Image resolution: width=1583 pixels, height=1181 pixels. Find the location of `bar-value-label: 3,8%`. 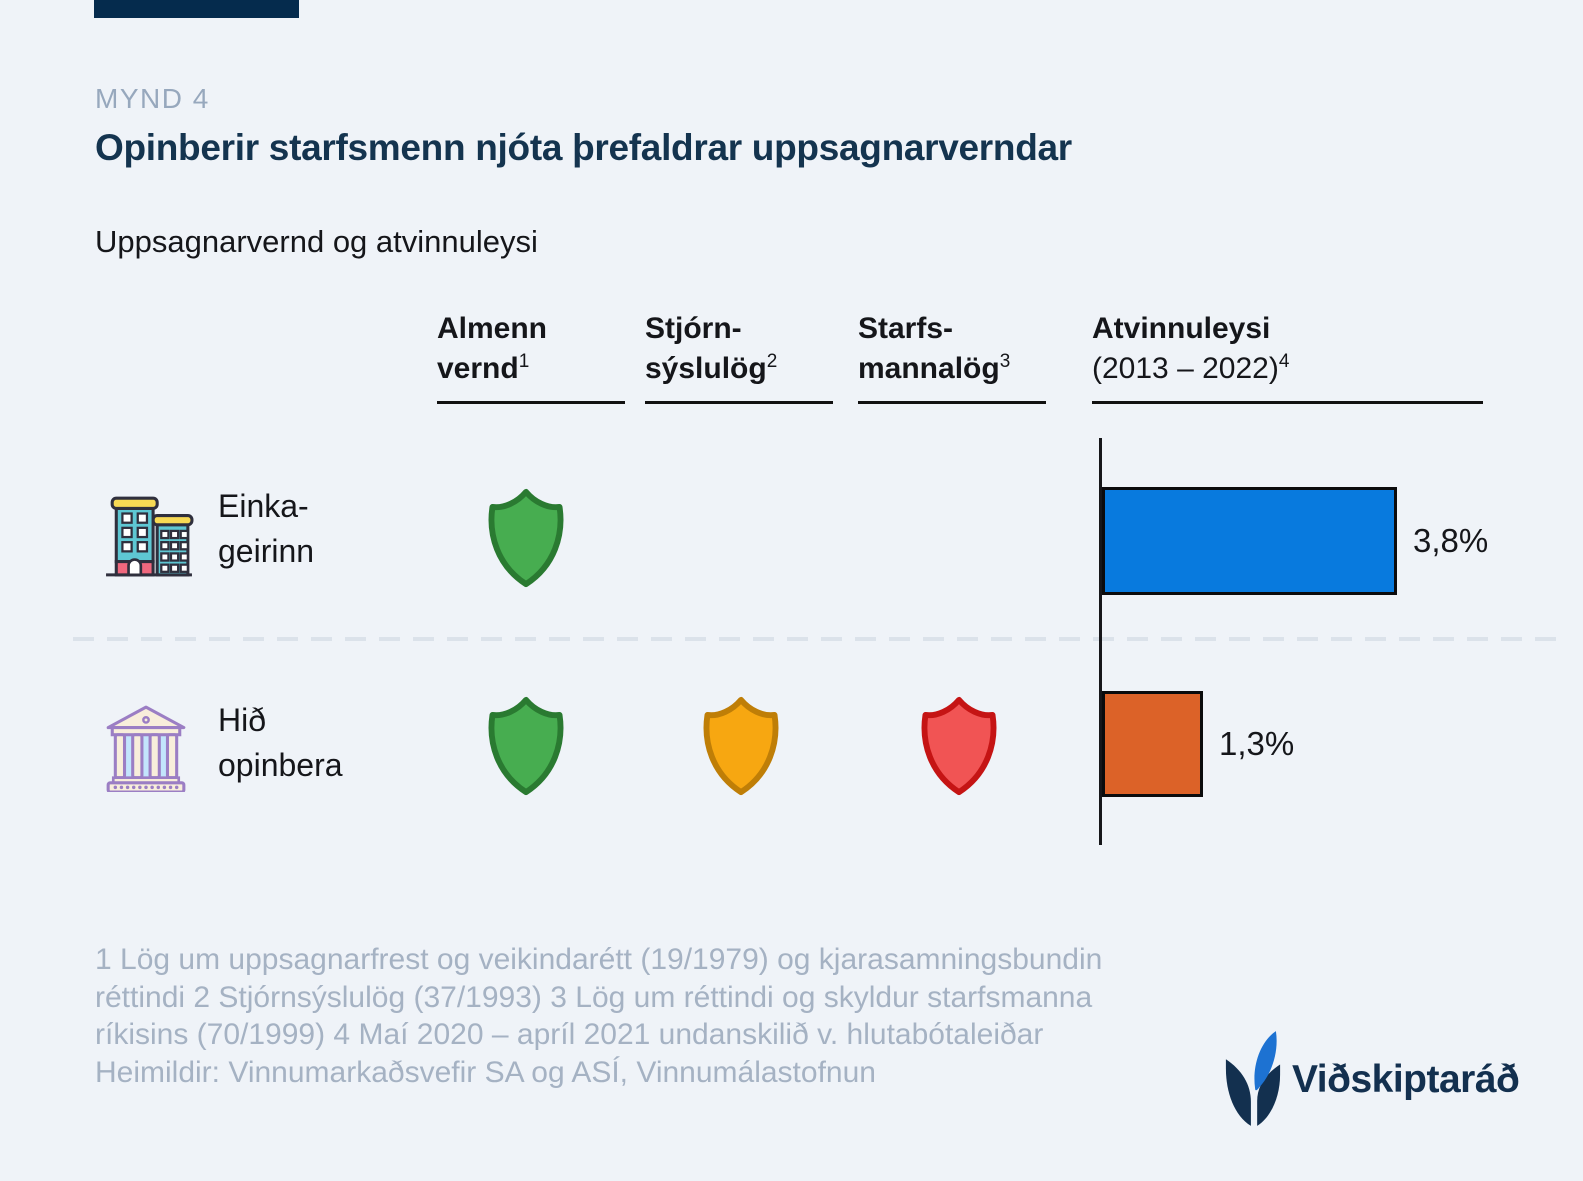

bar-value-label: 3,8% is located at coordinates (1451, 540).